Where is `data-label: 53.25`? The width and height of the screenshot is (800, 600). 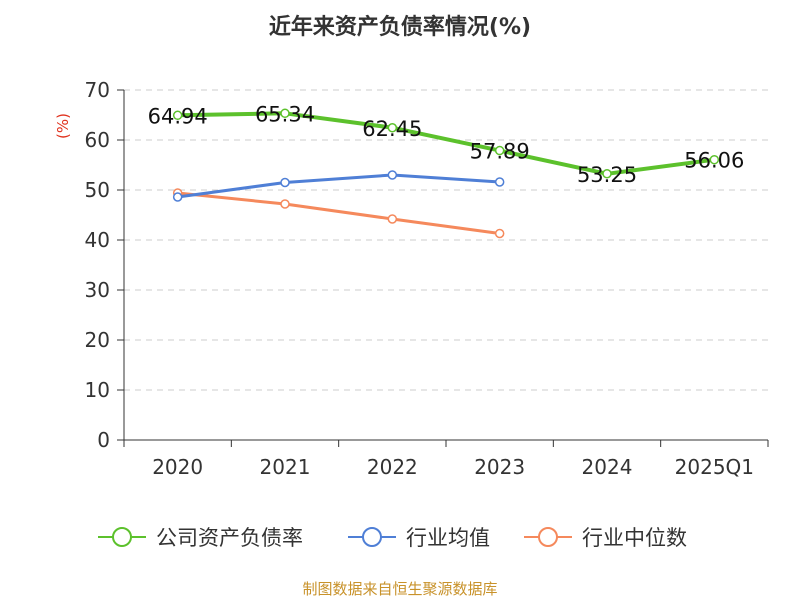 data-label: 53.25 is located at coordinates (607, 175).